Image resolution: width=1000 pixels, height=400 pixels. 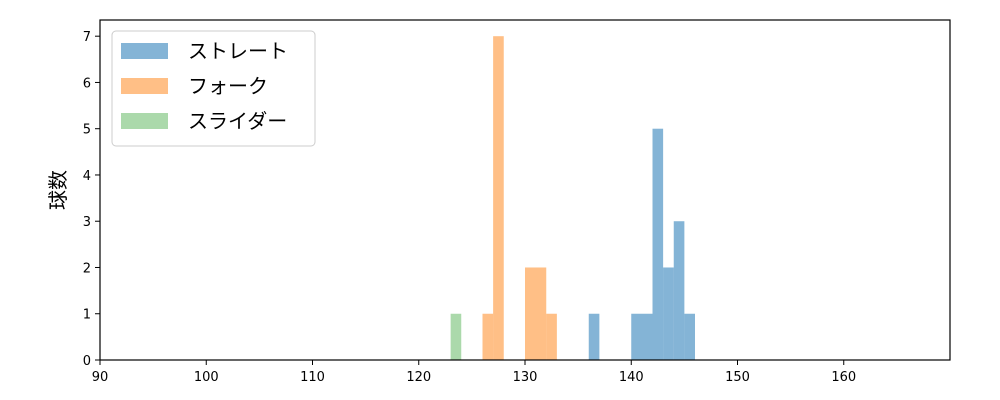 What do you see at coordinates (631, 377) in the screenshot?
I see `x-tick-label-140: 140` at bounding box center [631, 377].